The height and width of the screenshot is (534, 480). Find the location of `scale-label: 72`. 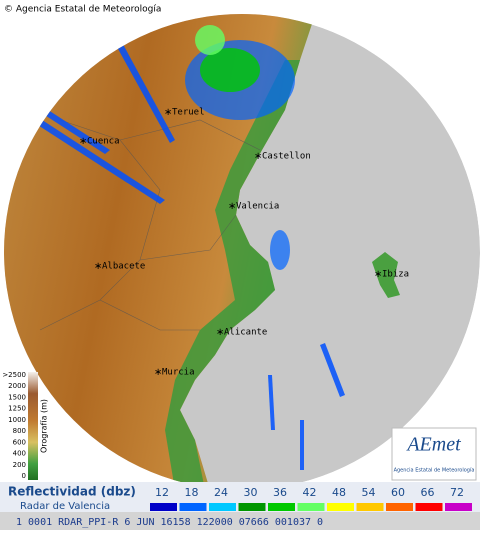

scale-label: 72 is located at coordinates (457, 492).